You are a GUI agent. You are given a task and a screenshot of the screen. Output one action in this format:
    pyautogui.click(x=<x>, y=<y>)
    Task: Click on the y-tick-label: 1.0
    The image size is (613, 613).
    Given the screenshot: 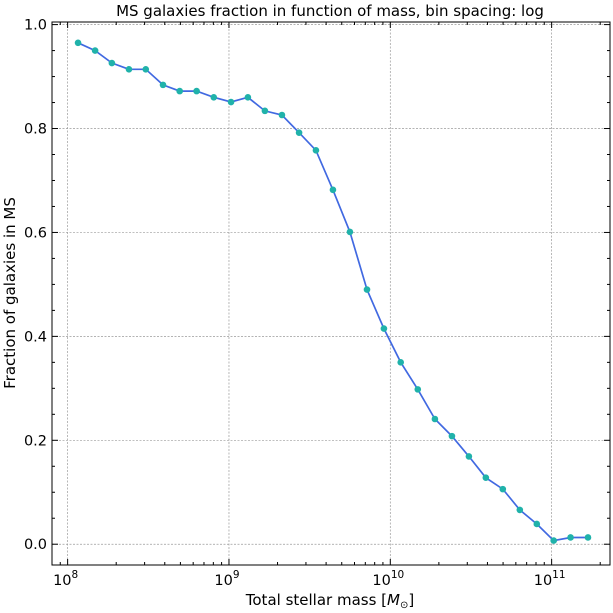 What is the action you would take?
    pyautogui.click(x=35, y=26)
    